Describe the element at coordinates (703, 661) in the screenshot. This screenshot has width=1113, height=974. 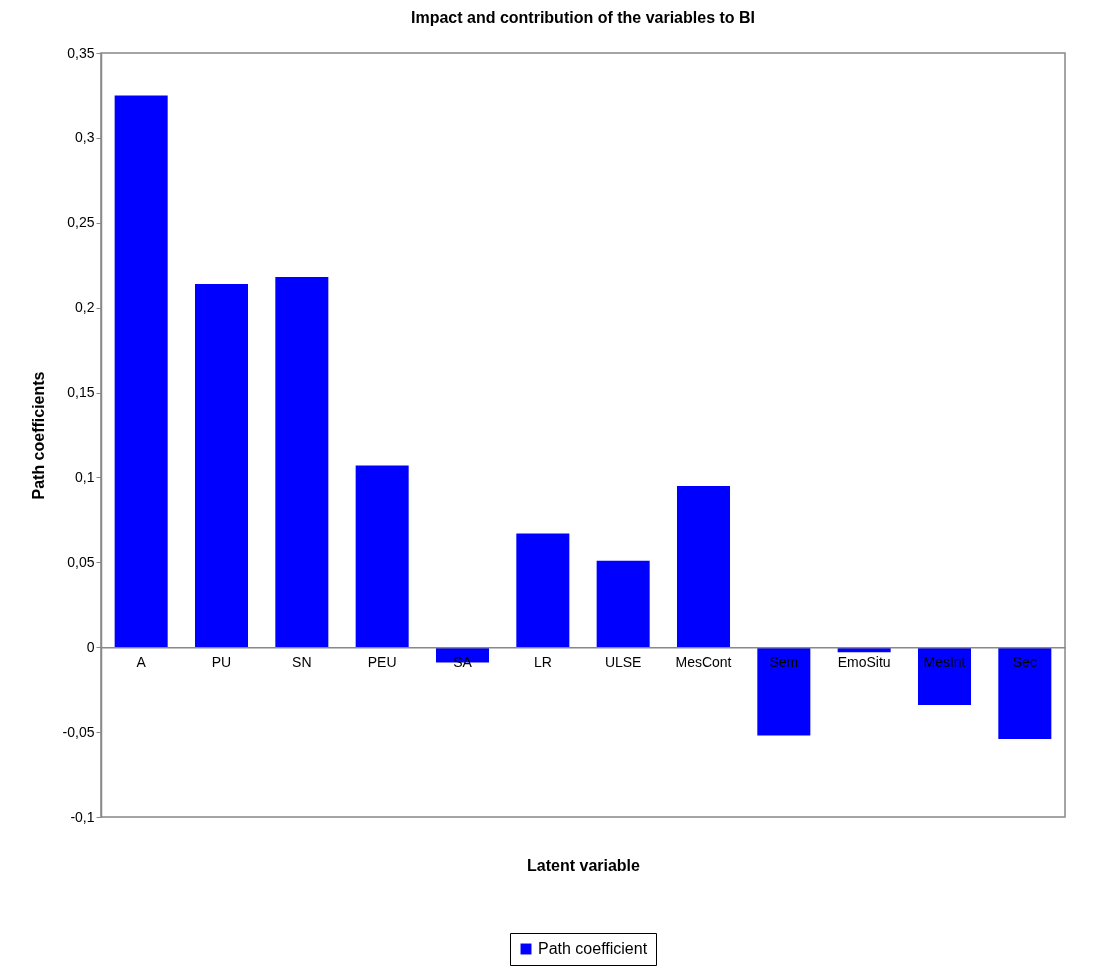
I see `x-tick-label: MesCont` at that location.